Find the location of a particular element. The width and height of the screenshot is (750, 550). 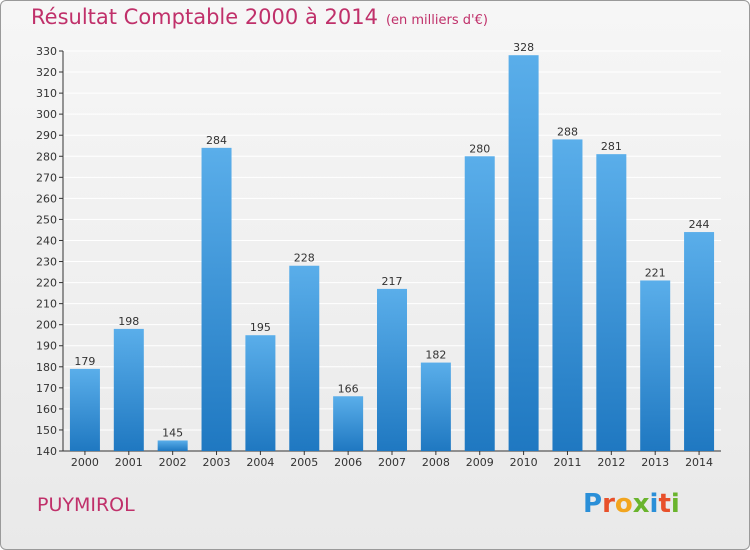

x-tick-label: 2009 is located at coordinates (480, 462).